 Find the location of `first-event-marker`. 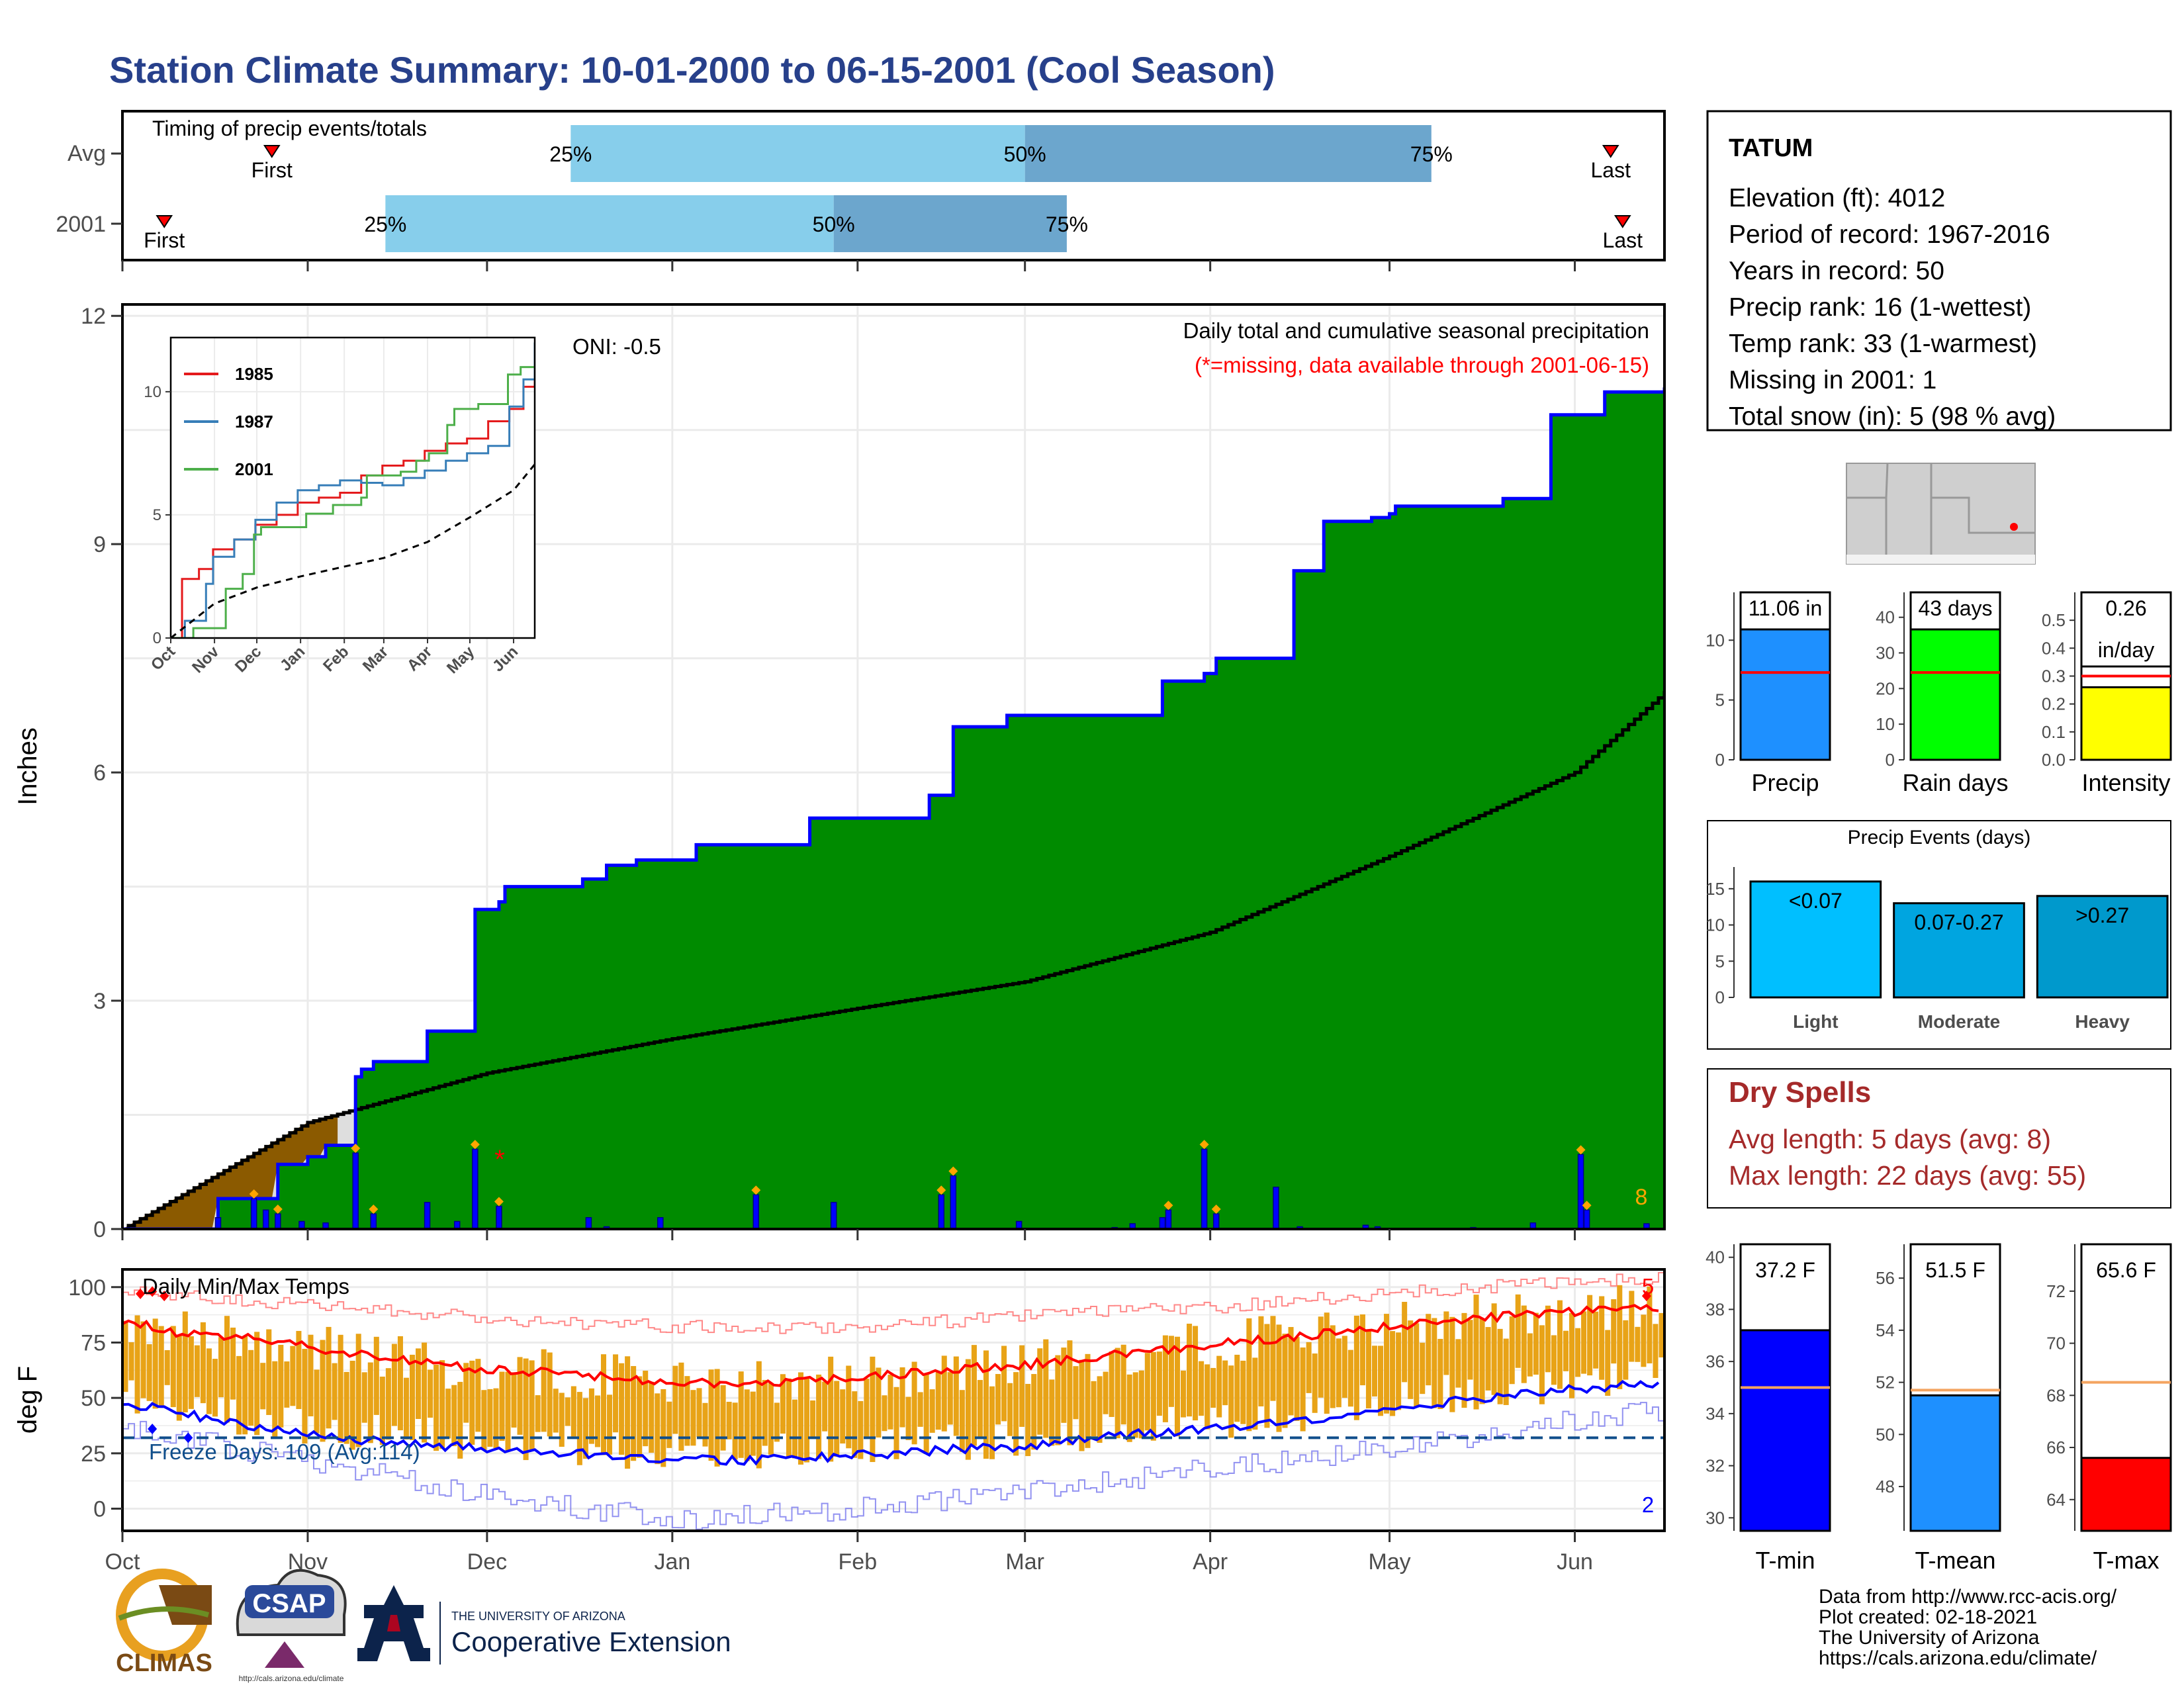

first-event-marker is located at coordinates (272, 151).